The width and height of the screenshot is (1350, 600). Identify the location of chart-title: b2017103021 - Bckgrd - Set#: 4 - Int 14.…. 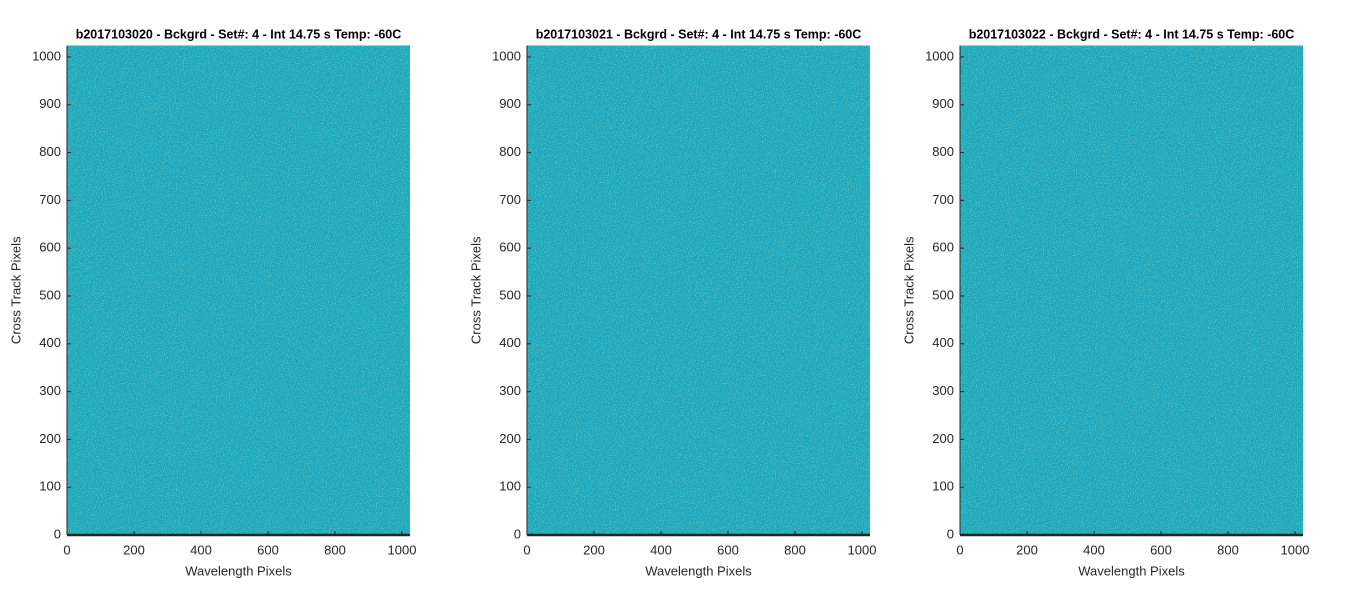
(699, 34).